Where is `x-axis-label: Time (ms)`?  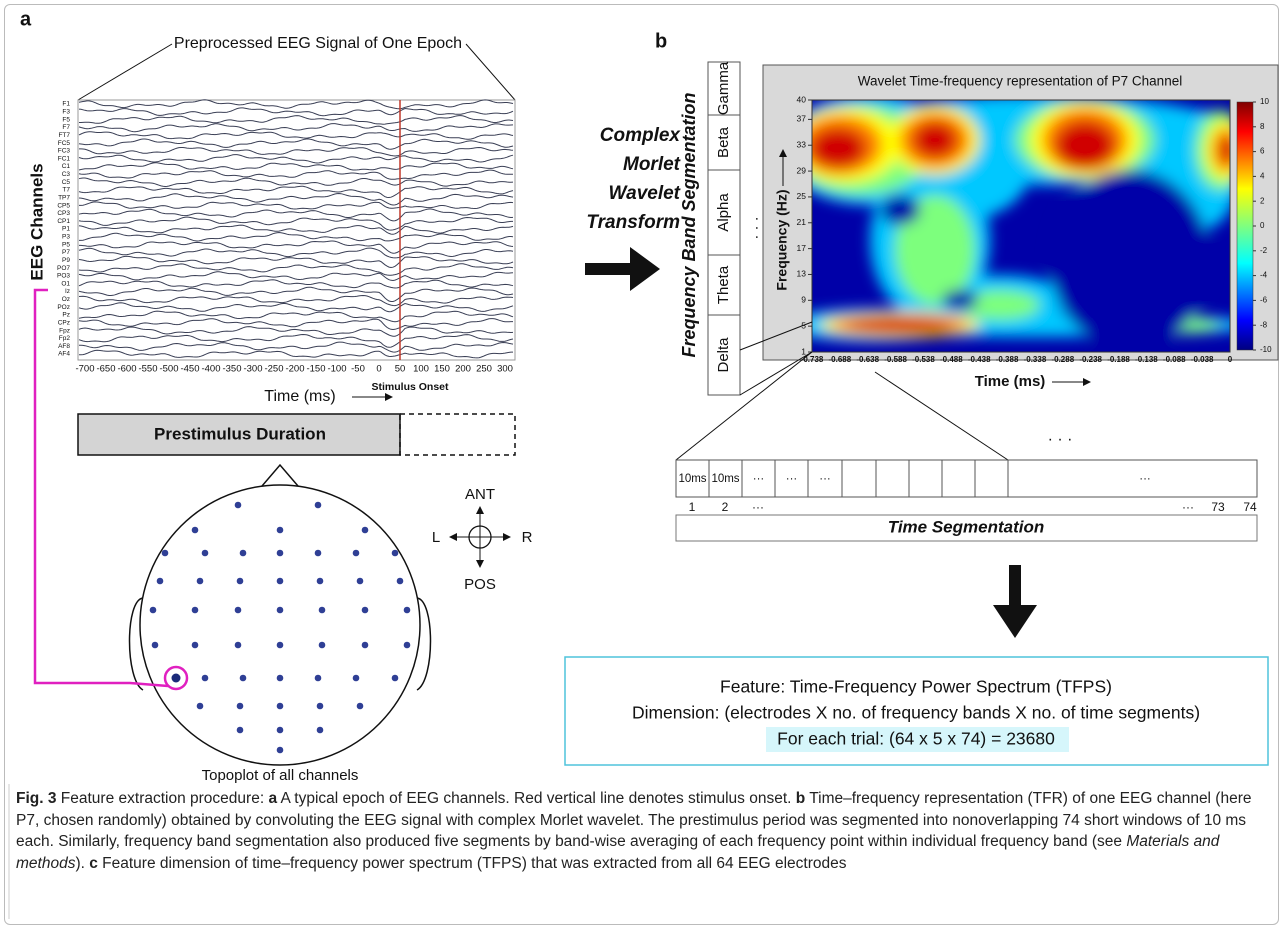 x-axis-label: Time (ms) is located at coordinates (299, 396).